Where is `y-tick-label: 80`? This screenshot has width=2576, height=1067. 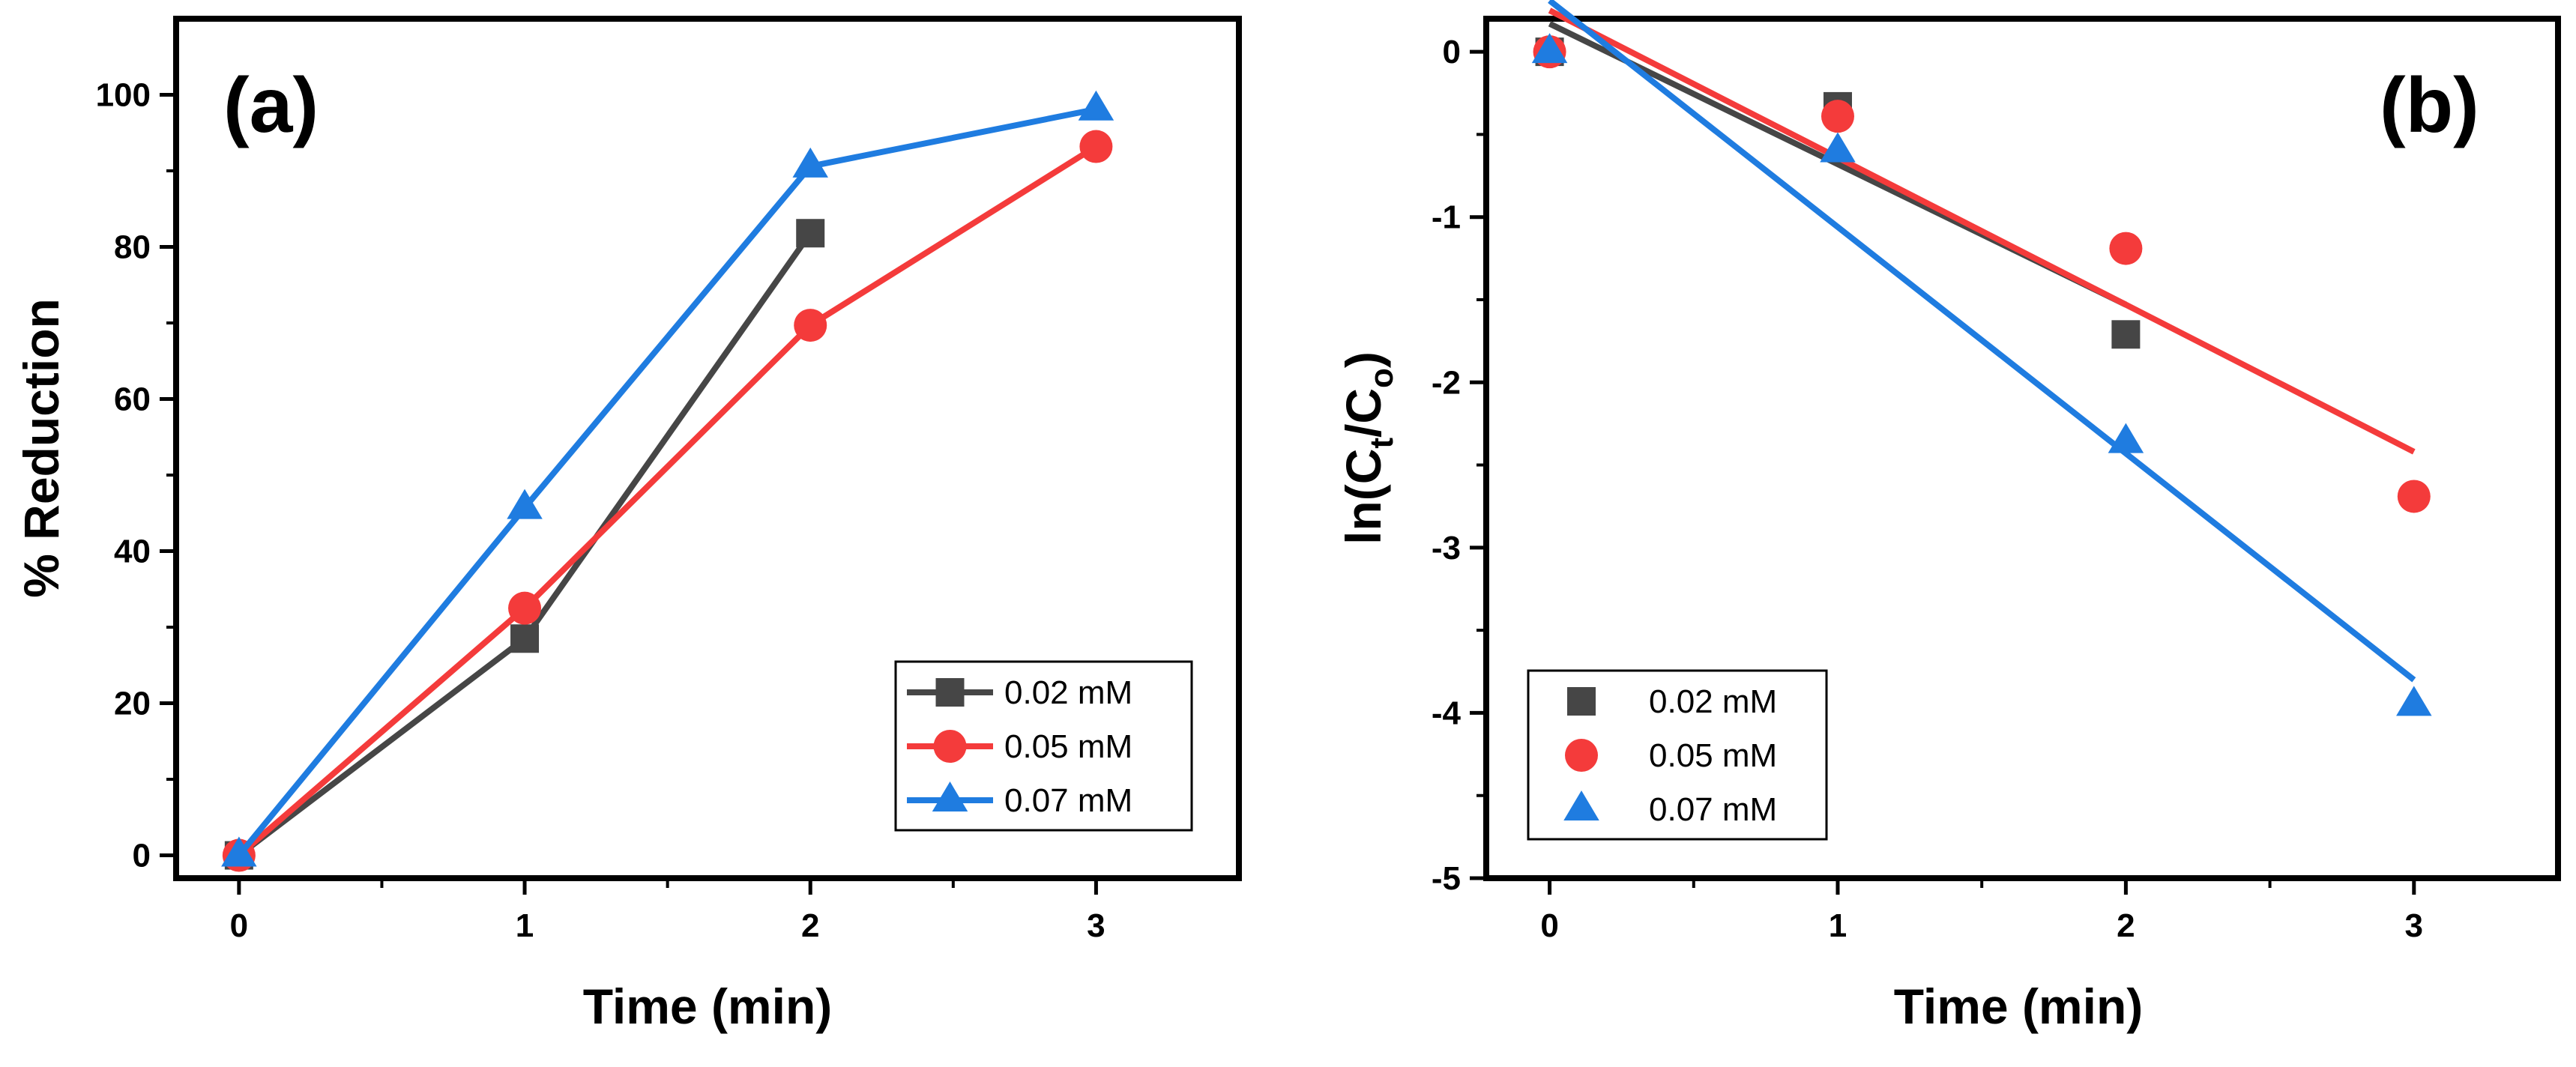
y-tick-label: 80 is located at coordinates (133, 247).